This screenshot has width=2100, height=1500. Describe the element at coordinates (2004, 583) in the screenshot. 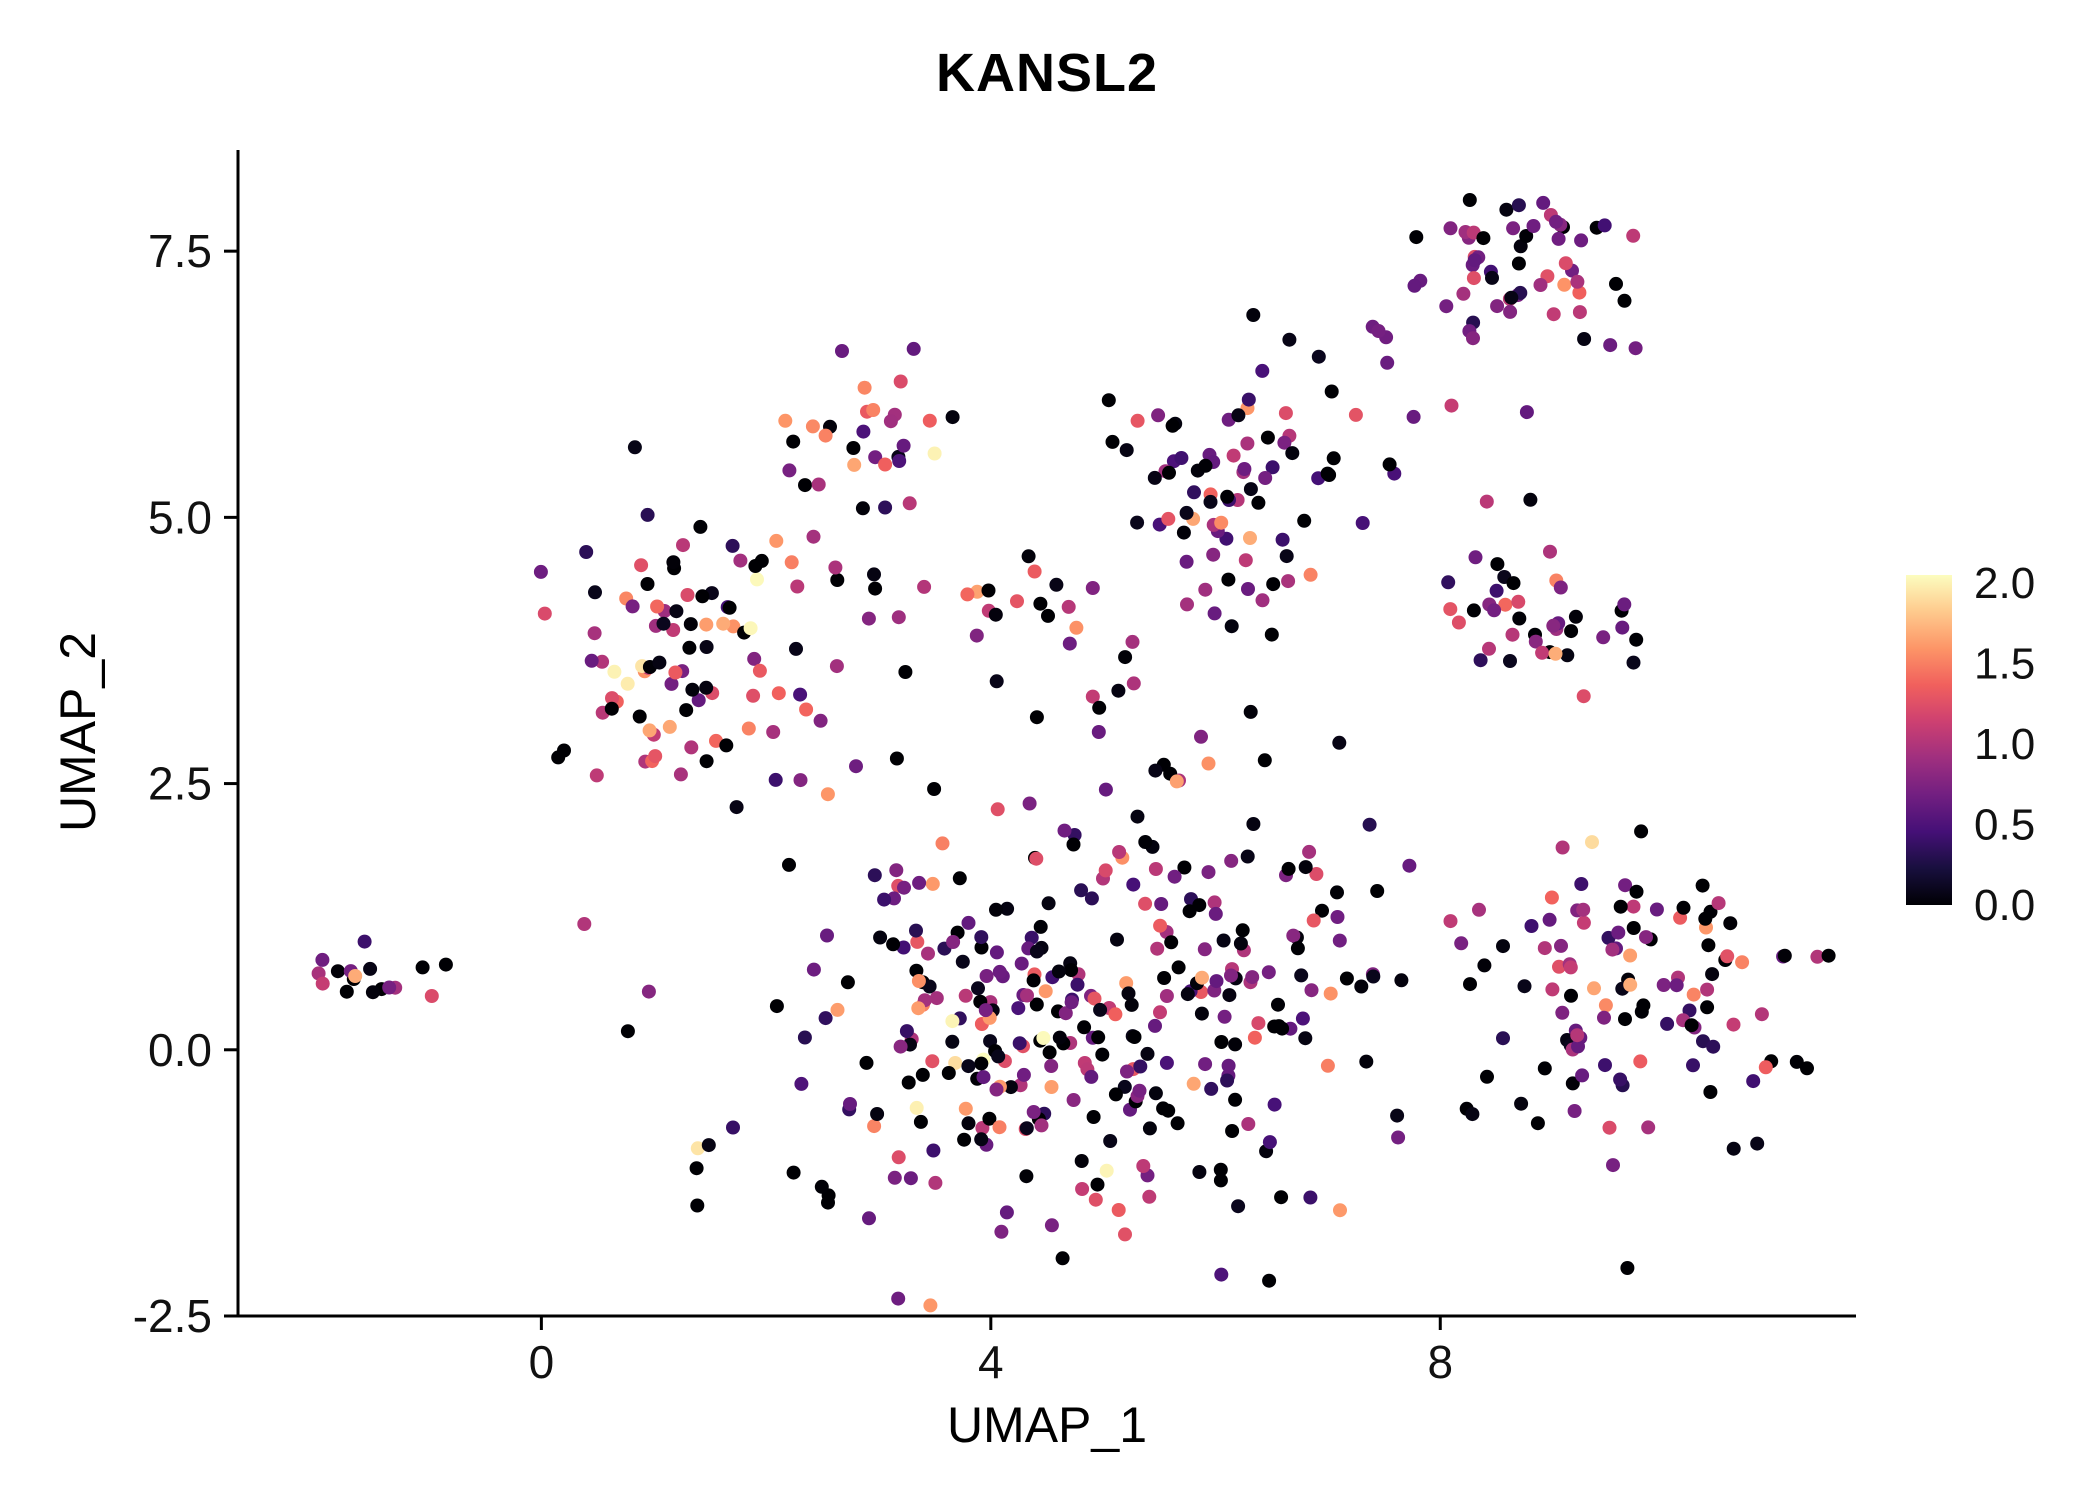

I see `colorbar-tick-label: 2.0` at that location.